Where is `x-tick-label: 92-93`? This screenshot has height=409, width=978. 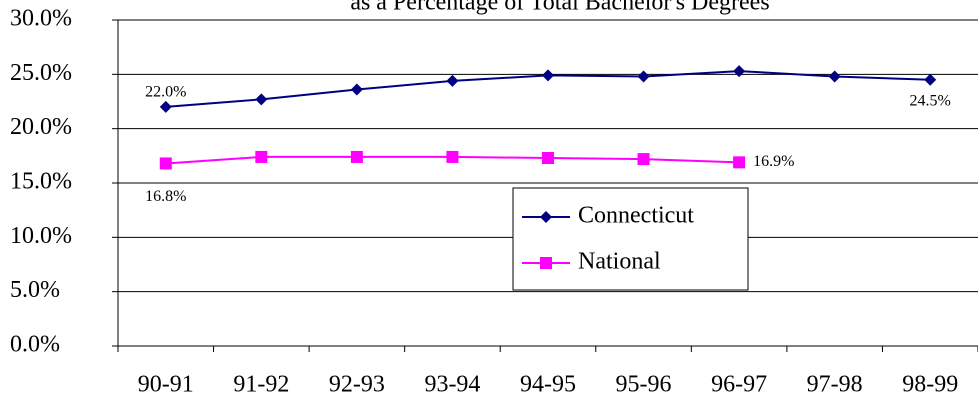 x-tick-label: 92-93 is located at coordinates (357, 385).